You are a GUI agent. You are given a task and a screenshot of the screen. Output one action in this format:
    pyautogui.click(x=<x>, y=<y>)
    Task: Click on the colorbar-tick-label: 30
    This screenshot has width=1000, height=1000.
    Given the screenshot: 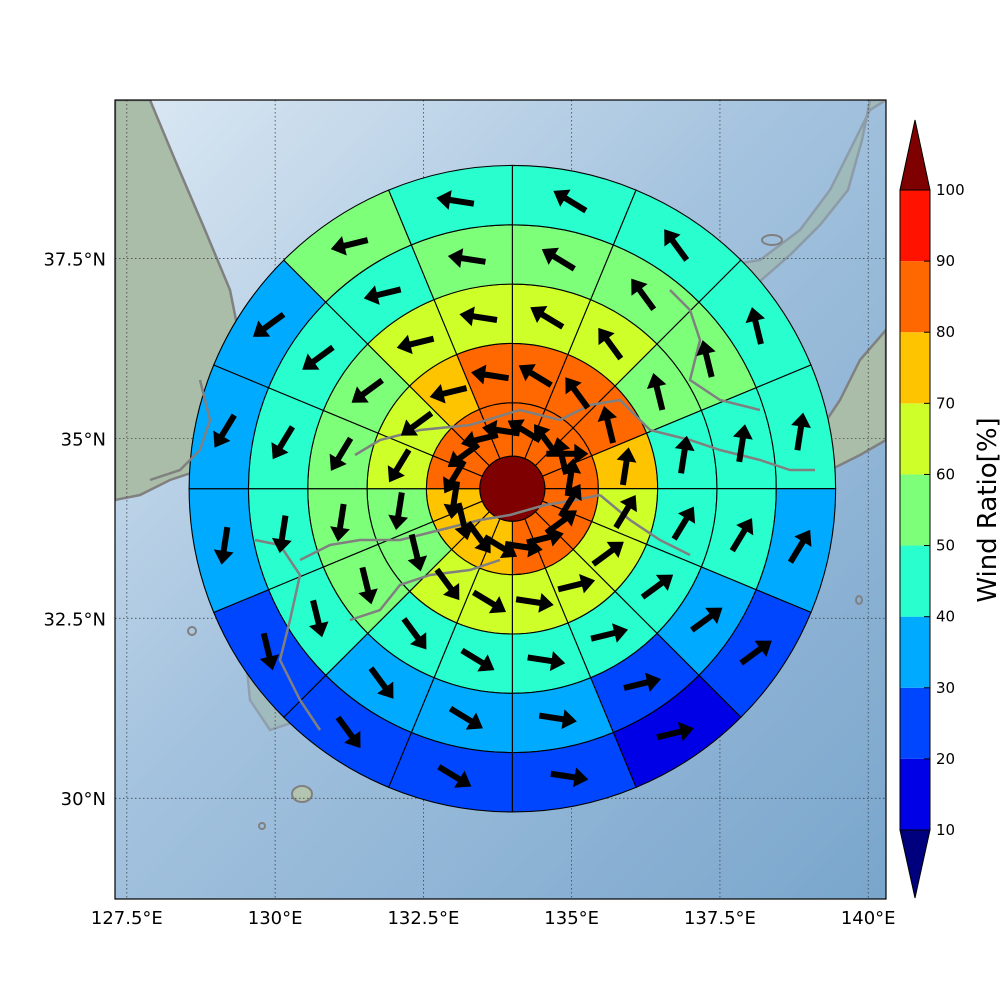 What is the action you would take?
    pyautogui.click(x=945, y=688)
    